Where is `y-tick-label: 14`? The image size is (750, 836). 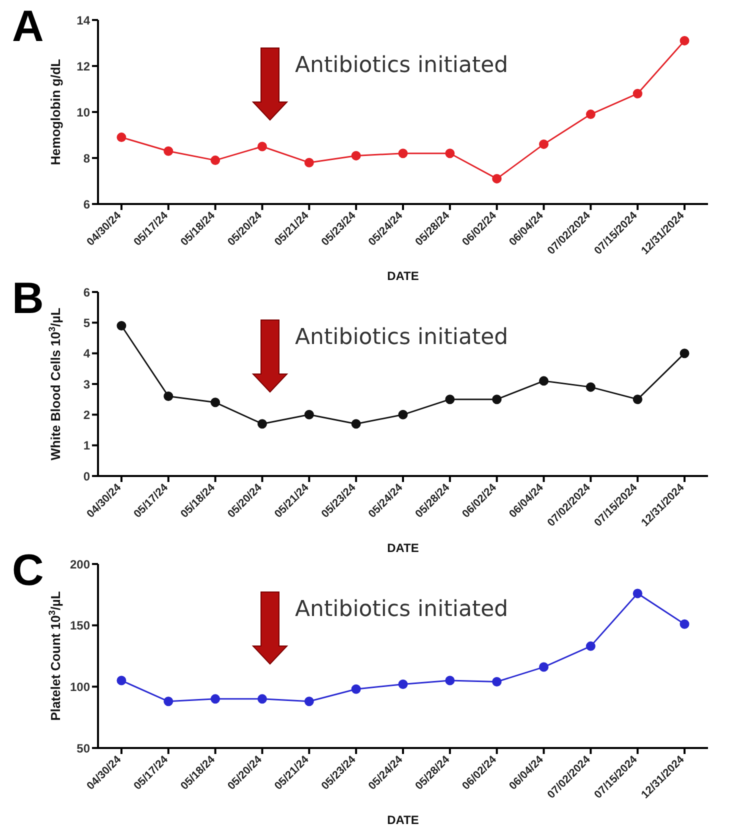 y-tick-label: 14 is located at coordinates (83, 20).